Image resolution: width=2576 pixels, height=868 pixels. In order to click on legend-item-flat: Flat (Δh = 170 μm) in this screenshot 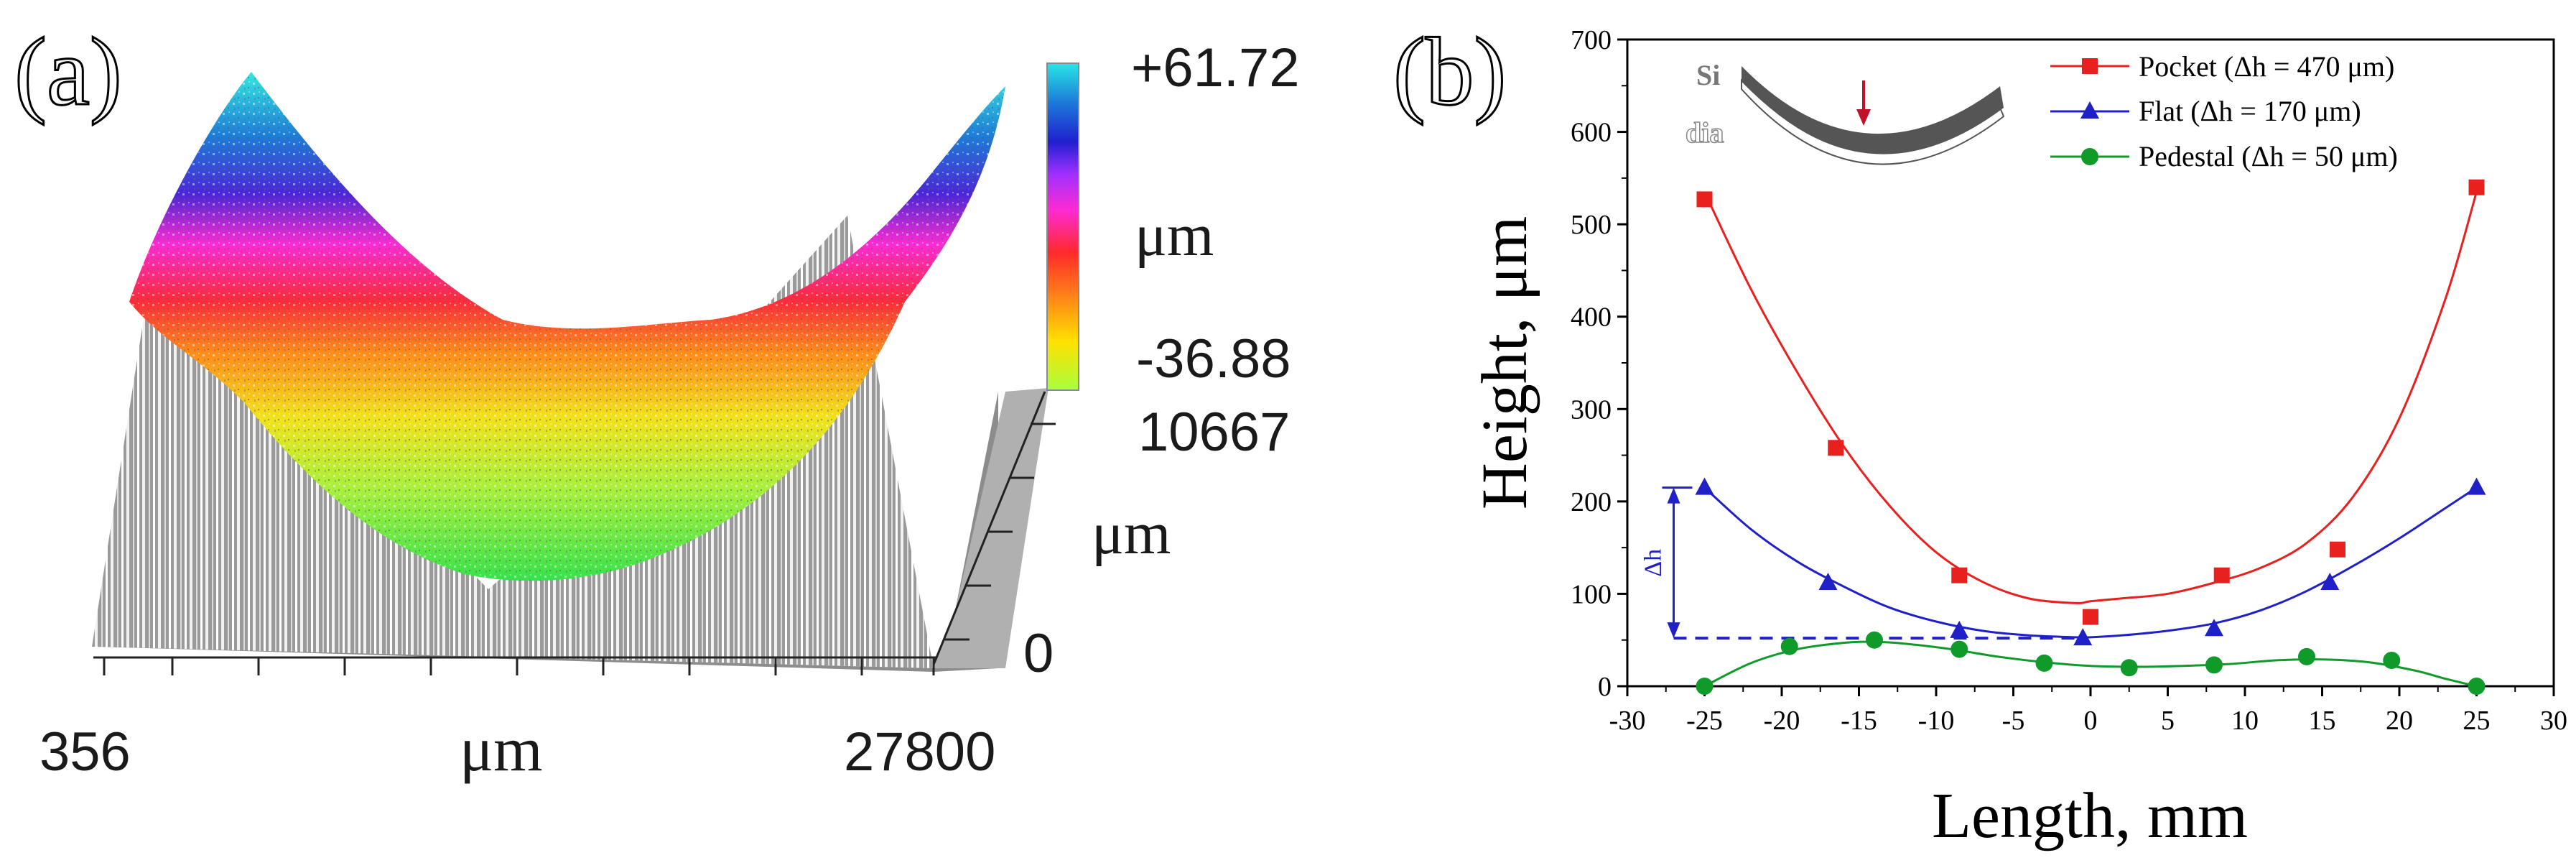, I will do `click(2205, 111)`.